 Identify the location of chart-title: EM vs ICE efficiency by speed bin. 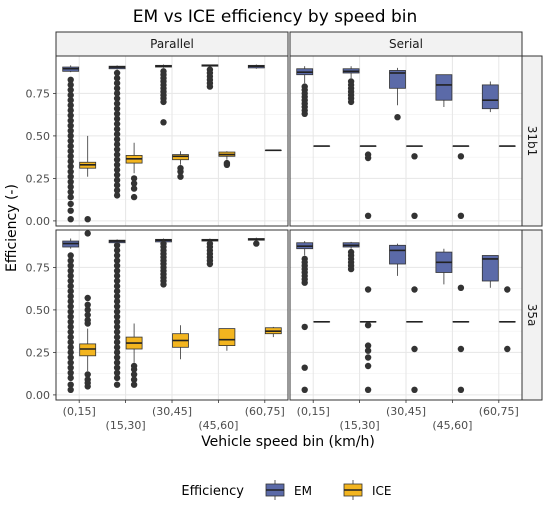
(275, 17).